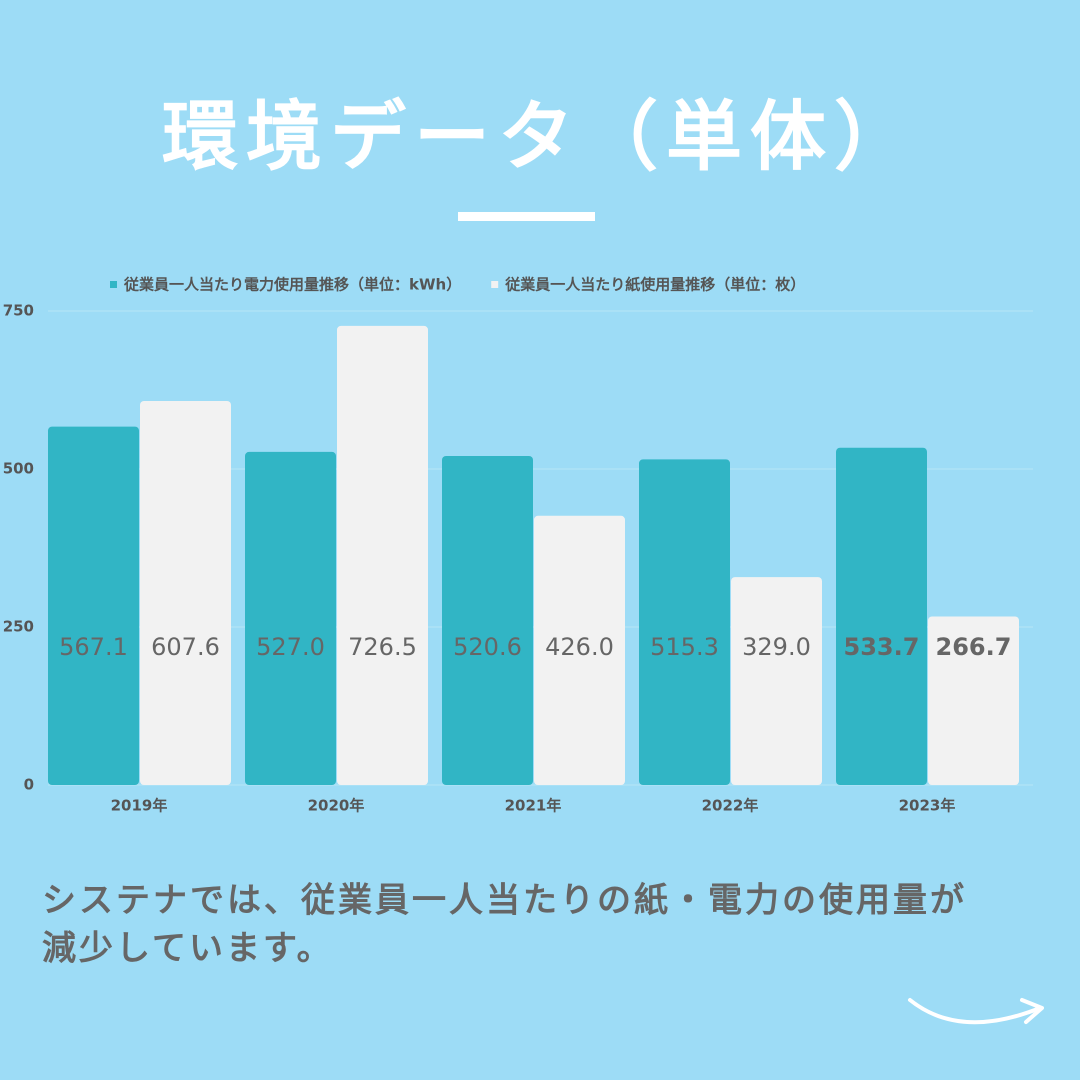 The width and height of the screenshot is (1080, 1080). Describe the element at coordinates (579, 647) in the screenshot. I see `value-label: 426.0` at that location.